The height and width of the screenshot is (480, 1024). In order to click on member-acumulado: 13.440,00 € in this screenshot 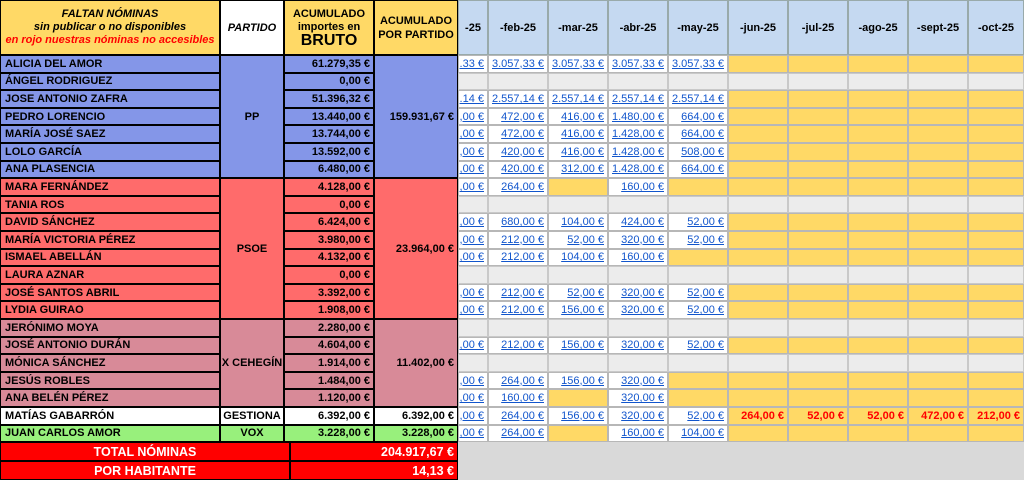, I will do `click(329, 116)`.